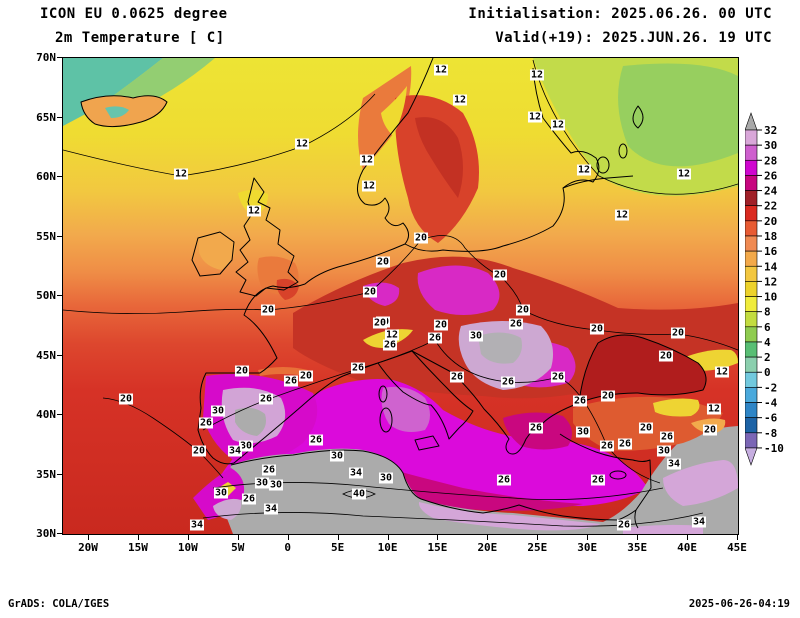 This screenshot has height=618, width=800. Describe the element at coordinates (770, 236) in the screenshot. I see `colorbar-tick-label: 18` at that location.